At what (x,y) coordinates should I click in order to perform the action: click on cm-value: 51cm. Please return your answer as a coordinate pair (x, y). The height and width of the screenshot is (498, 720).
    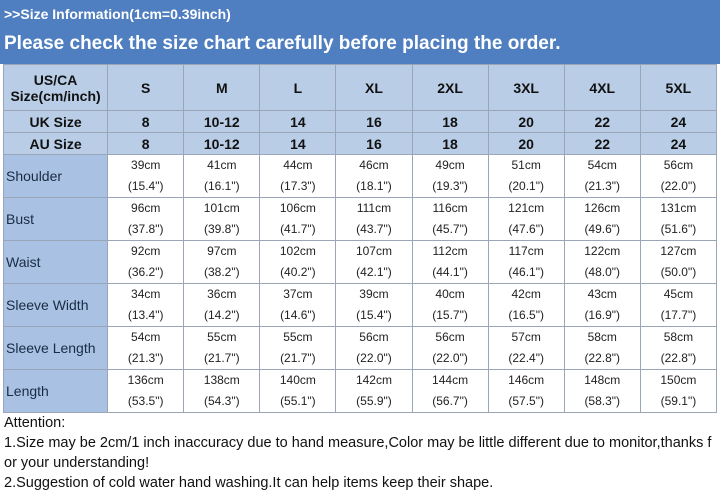
    Looking at the image, I should click on (526, 165).